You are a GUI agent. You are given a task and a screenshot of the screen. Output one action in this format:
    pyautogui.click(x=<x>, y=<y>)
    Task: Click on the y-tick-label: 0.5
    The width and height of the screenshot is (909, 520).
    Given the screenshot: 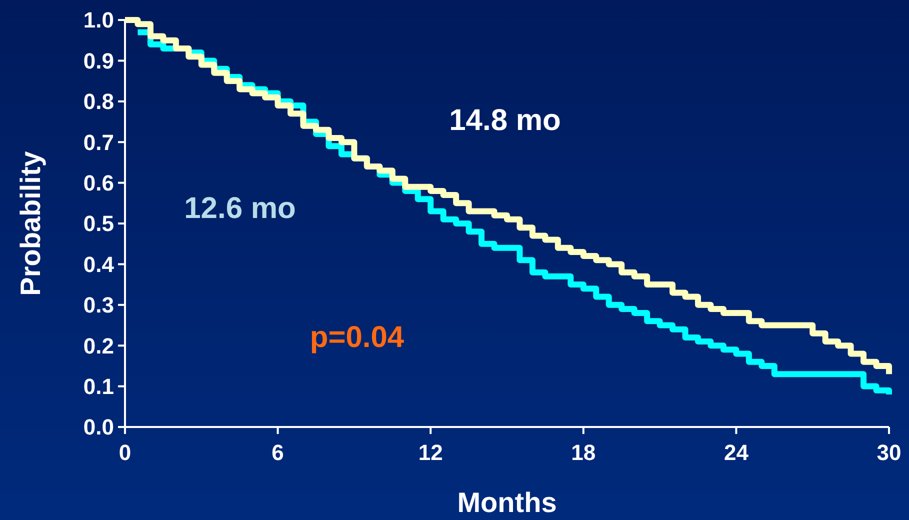 What is the action you would take?
    pyautogui.click(x=98, y=223)
    